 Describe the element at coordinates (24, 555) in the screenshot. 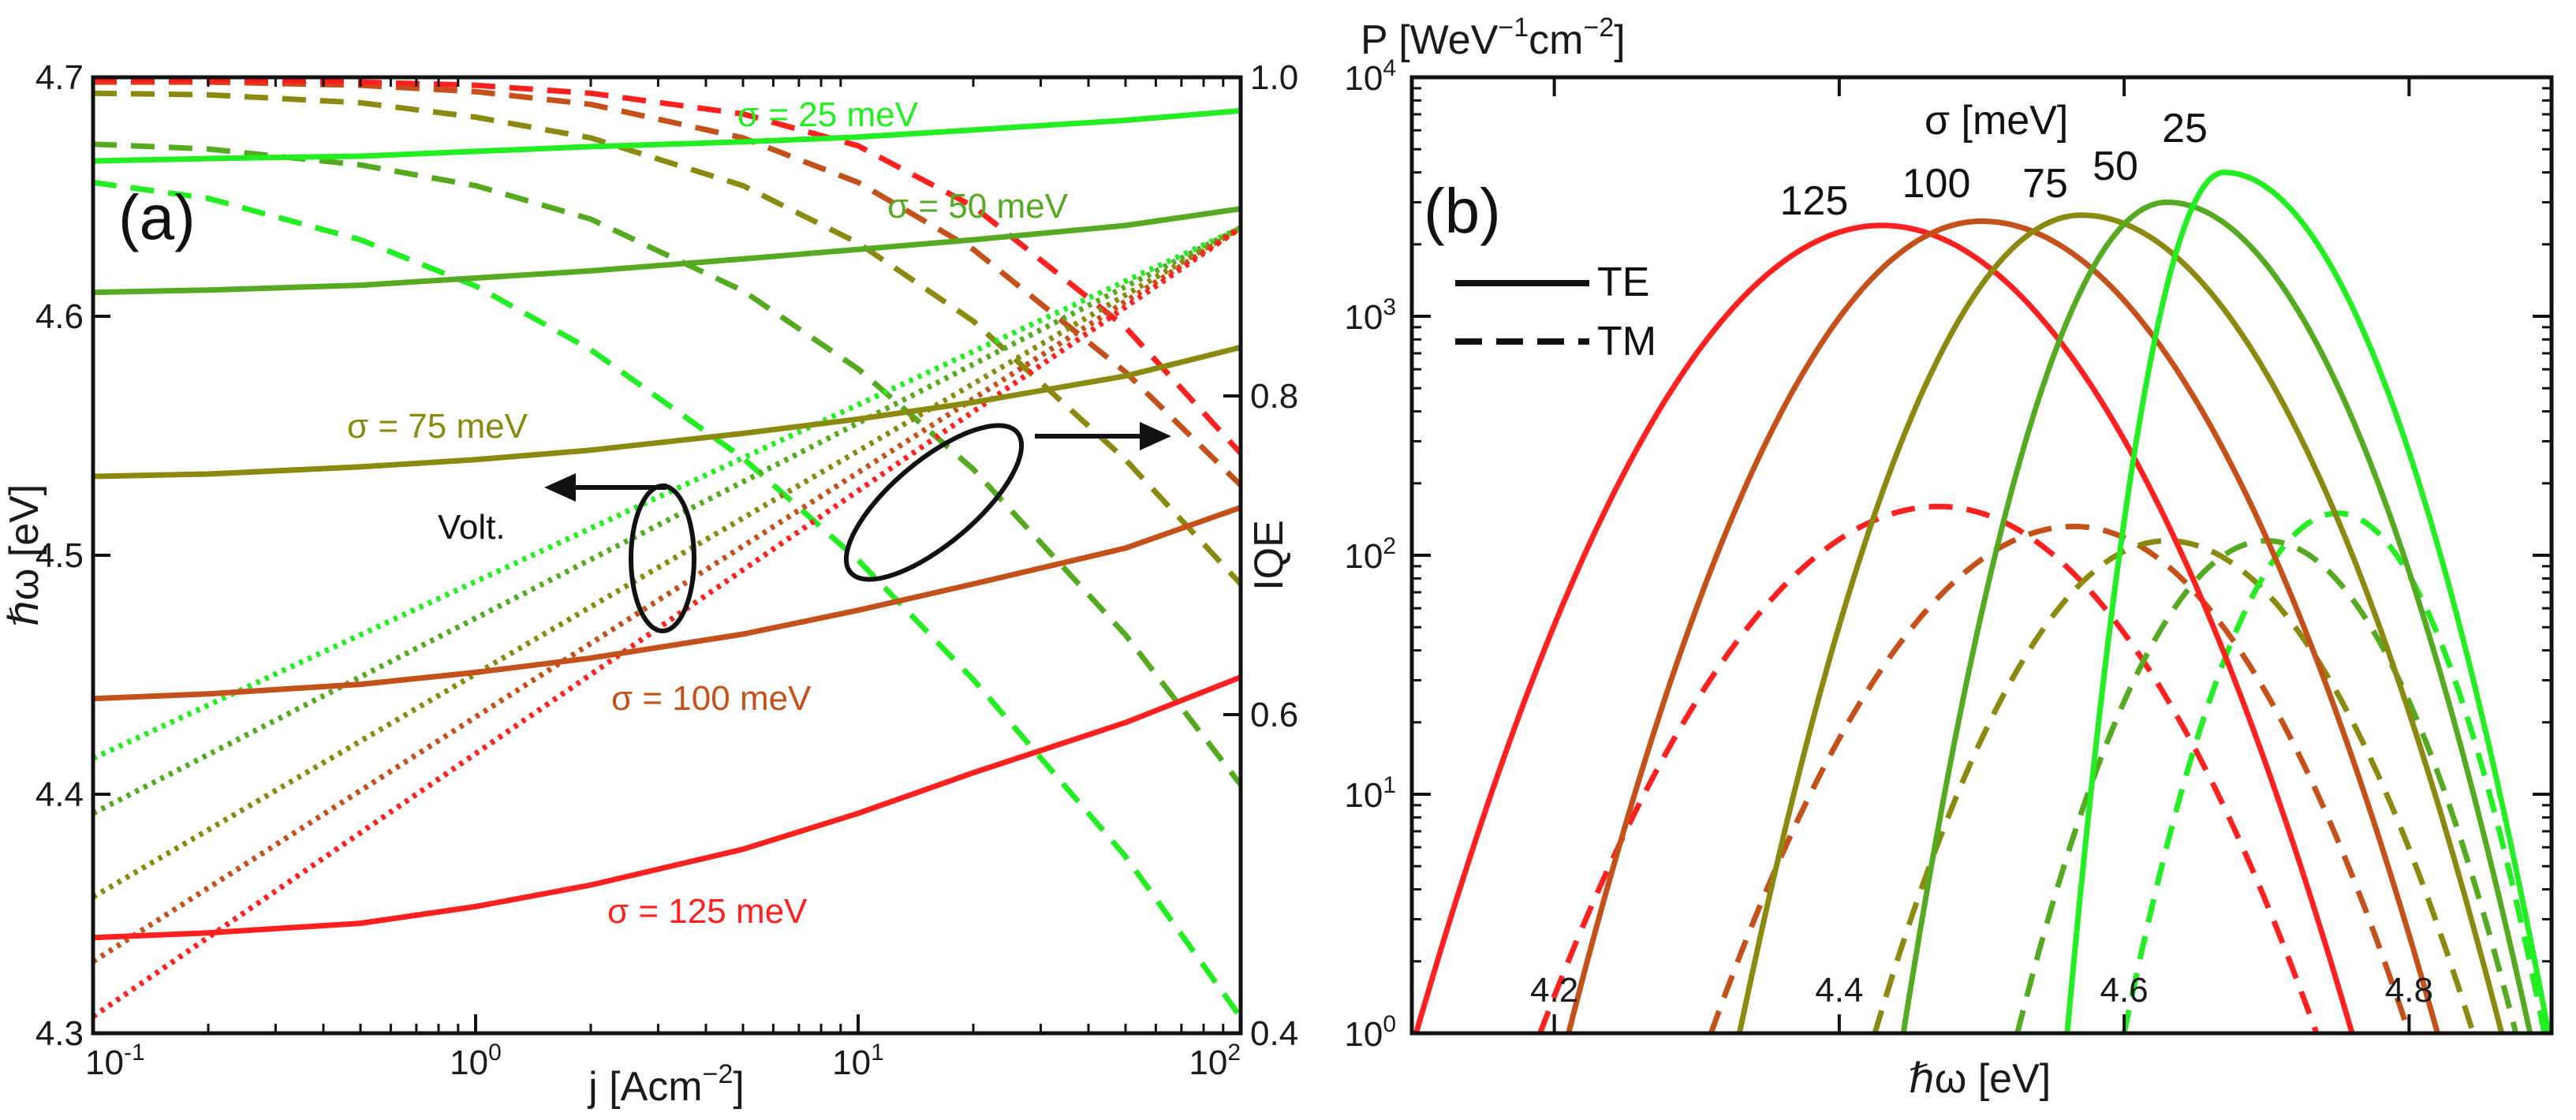

I see `panel-a-ylabel: ℏω [eV]` at that location.